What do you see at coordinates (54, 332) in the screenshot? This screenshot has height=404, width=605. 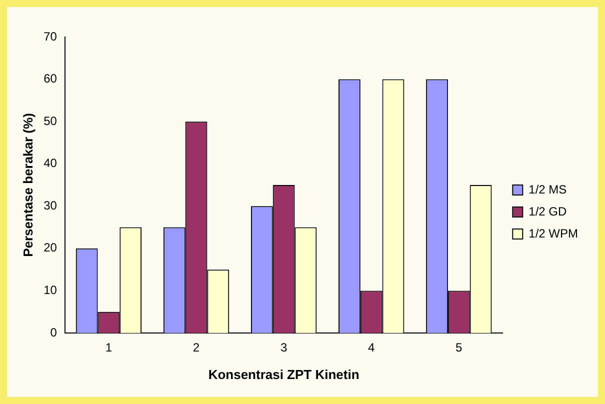 I see `y-tick-label: 0` at bounding box center [54, 332].